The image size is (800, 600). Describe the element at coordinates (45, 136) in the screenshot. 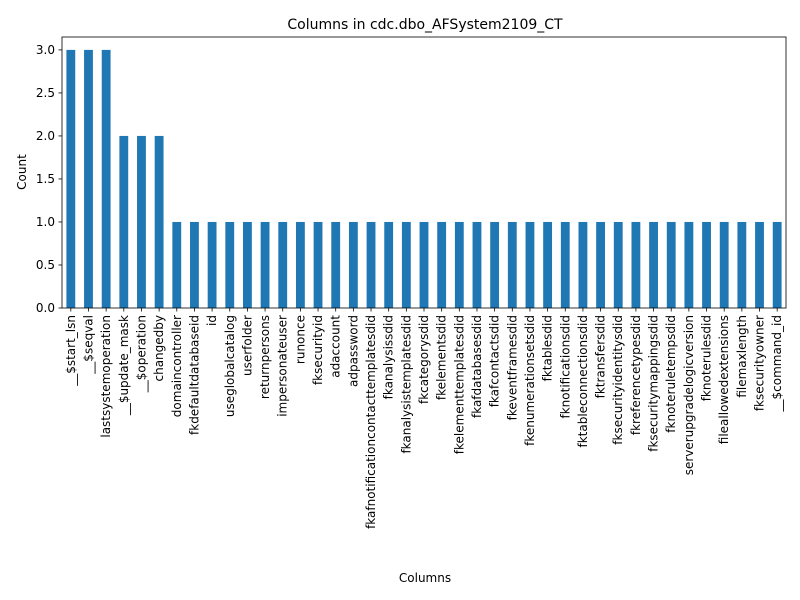

I see `y-tick-label: 2.0` at that location.